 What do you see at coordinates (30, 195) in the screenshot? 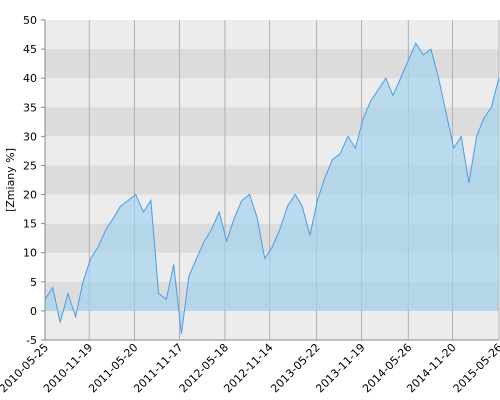
I see `y-tick-label: 20` at bounding box center [30, 195].